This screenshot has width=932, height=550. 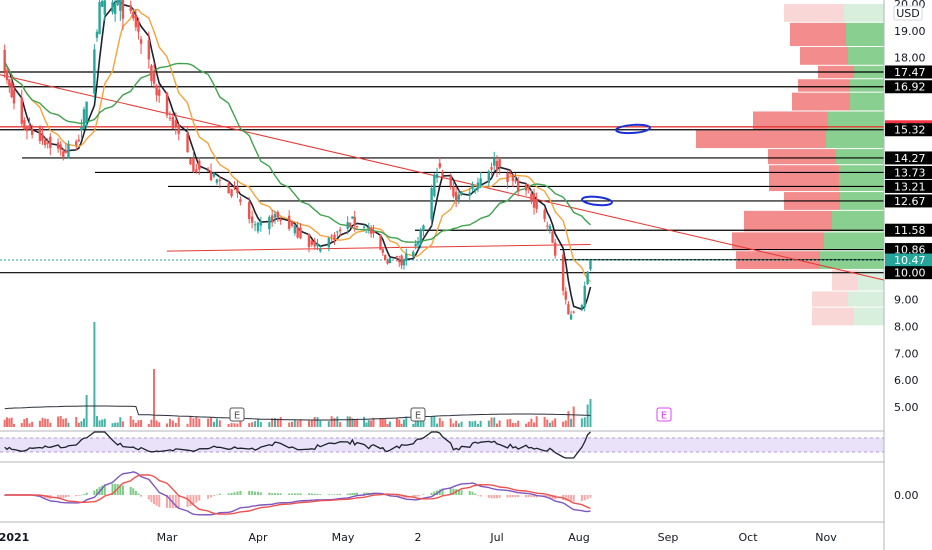 I want to click on macd-signal-line, so click(x=297, y=494).